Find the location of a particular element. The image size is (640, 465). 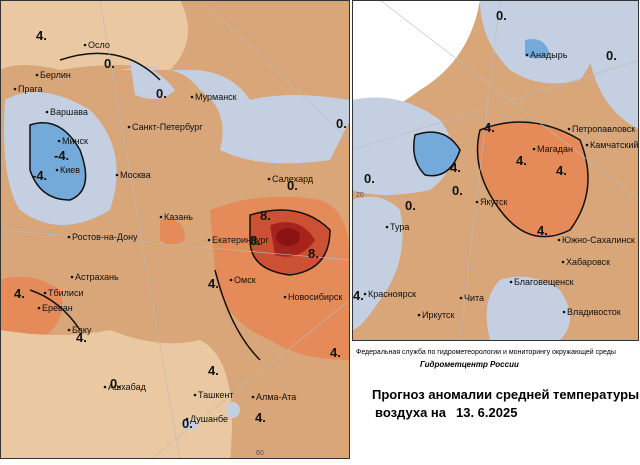

city-label: Хабаровск is located at coordinates (588, 262).